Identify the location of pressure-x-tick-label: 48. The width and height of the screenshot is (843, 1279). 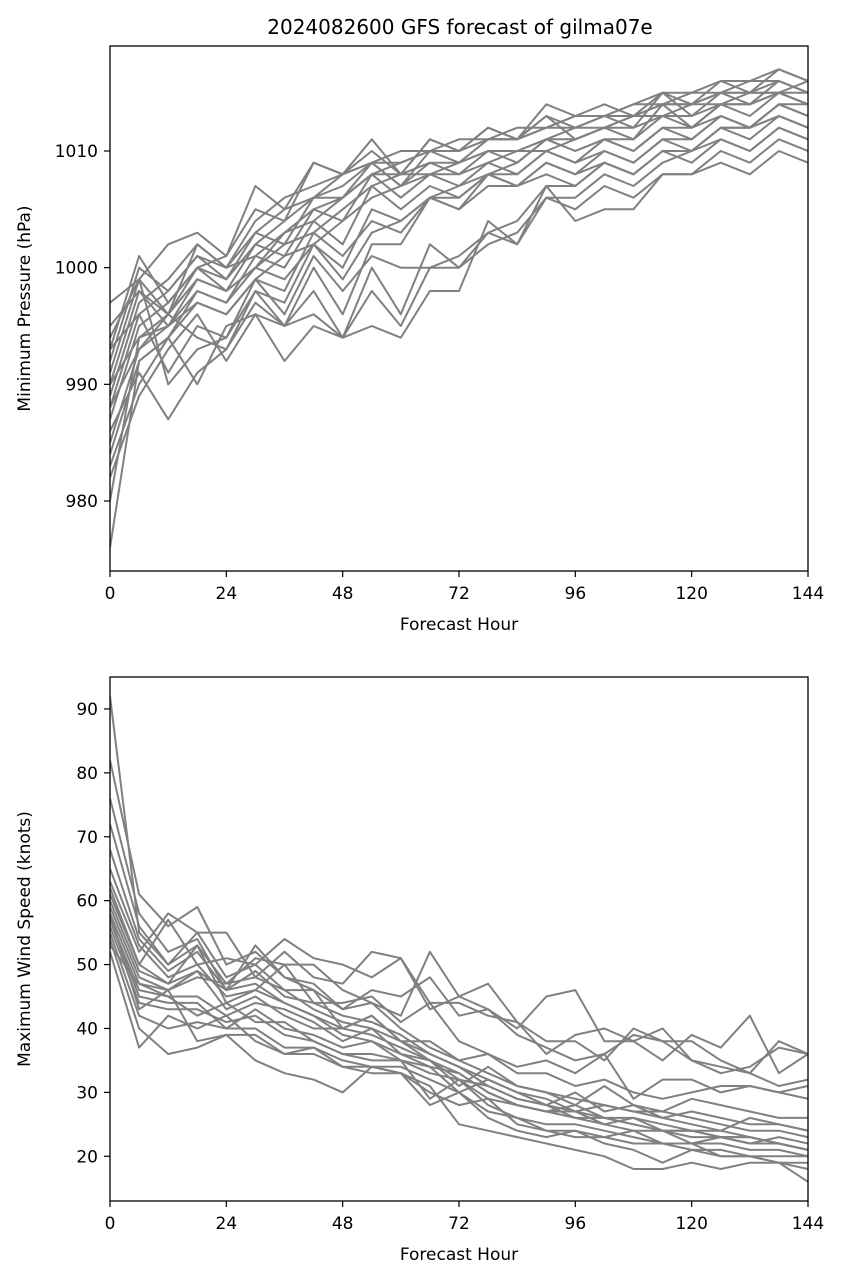
(343, 594).